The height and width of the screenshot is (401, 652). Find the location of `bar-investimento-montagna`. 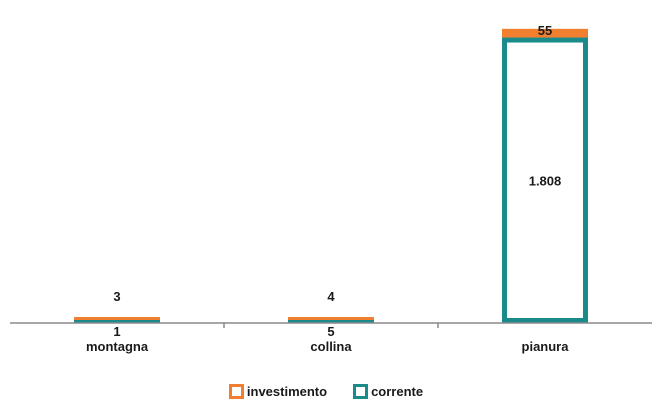

bar-investimento-montagna is located at coordinates (117, 318).